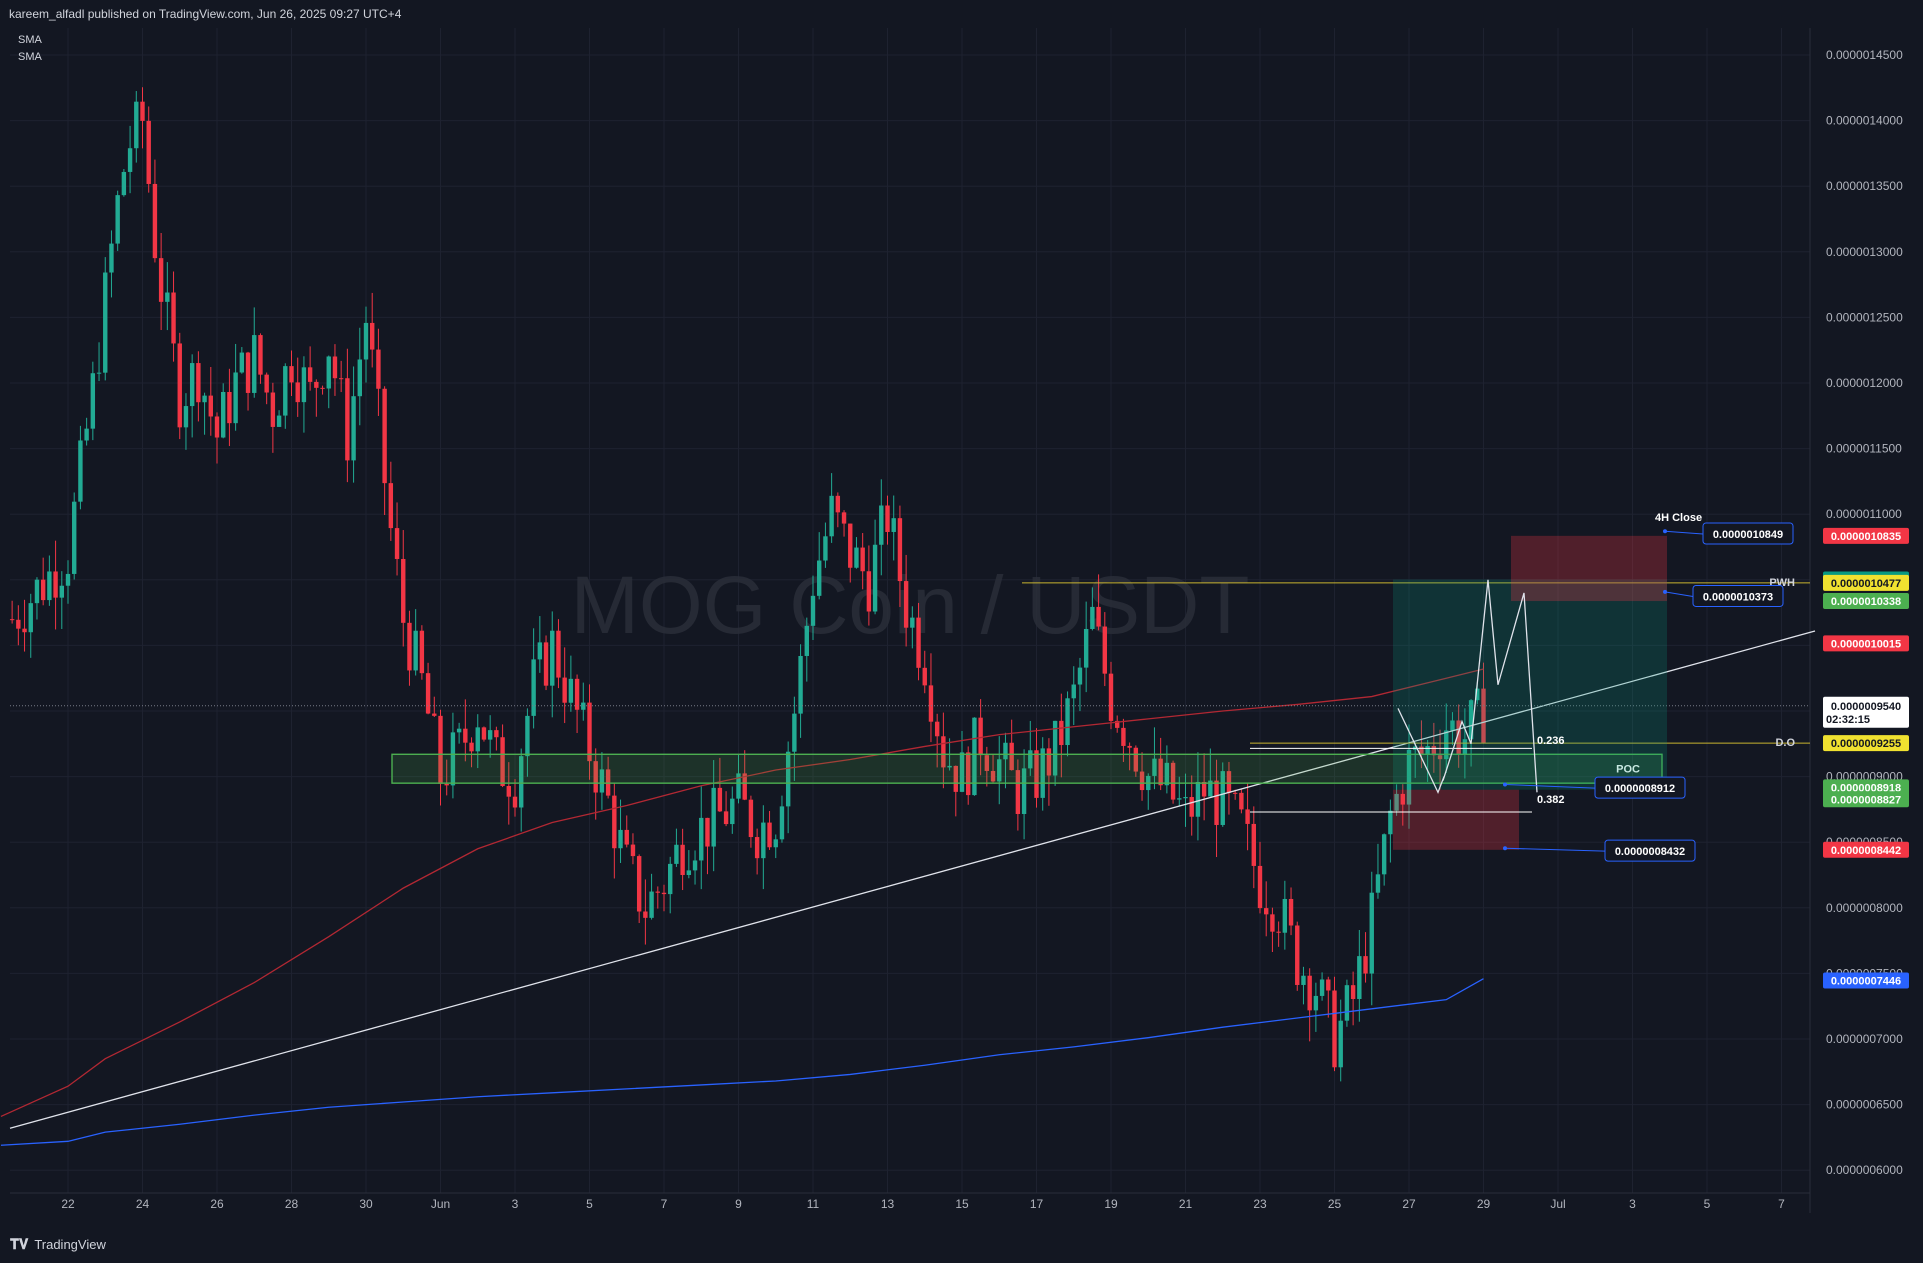 The width and height of the screenshot is (1923, 1263). I want to click on legend-sma-label: SMA, so click(30, 57).